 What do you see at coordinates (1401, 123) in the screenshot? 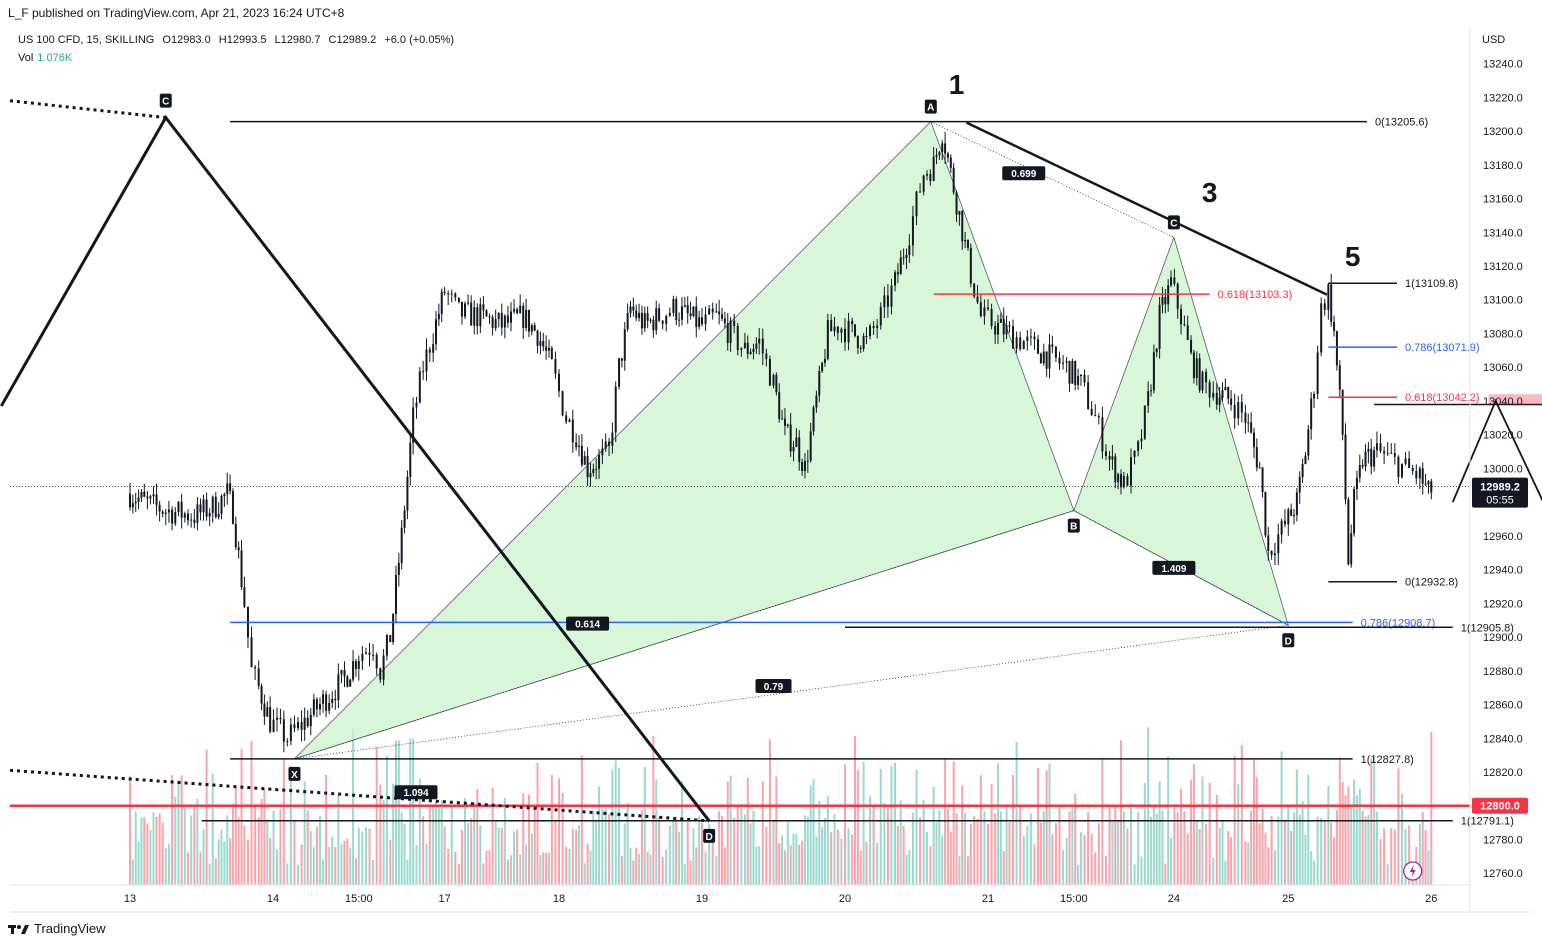
I see `fib-level-label: 0(13205.6)` at bounding box center [1401, 123].